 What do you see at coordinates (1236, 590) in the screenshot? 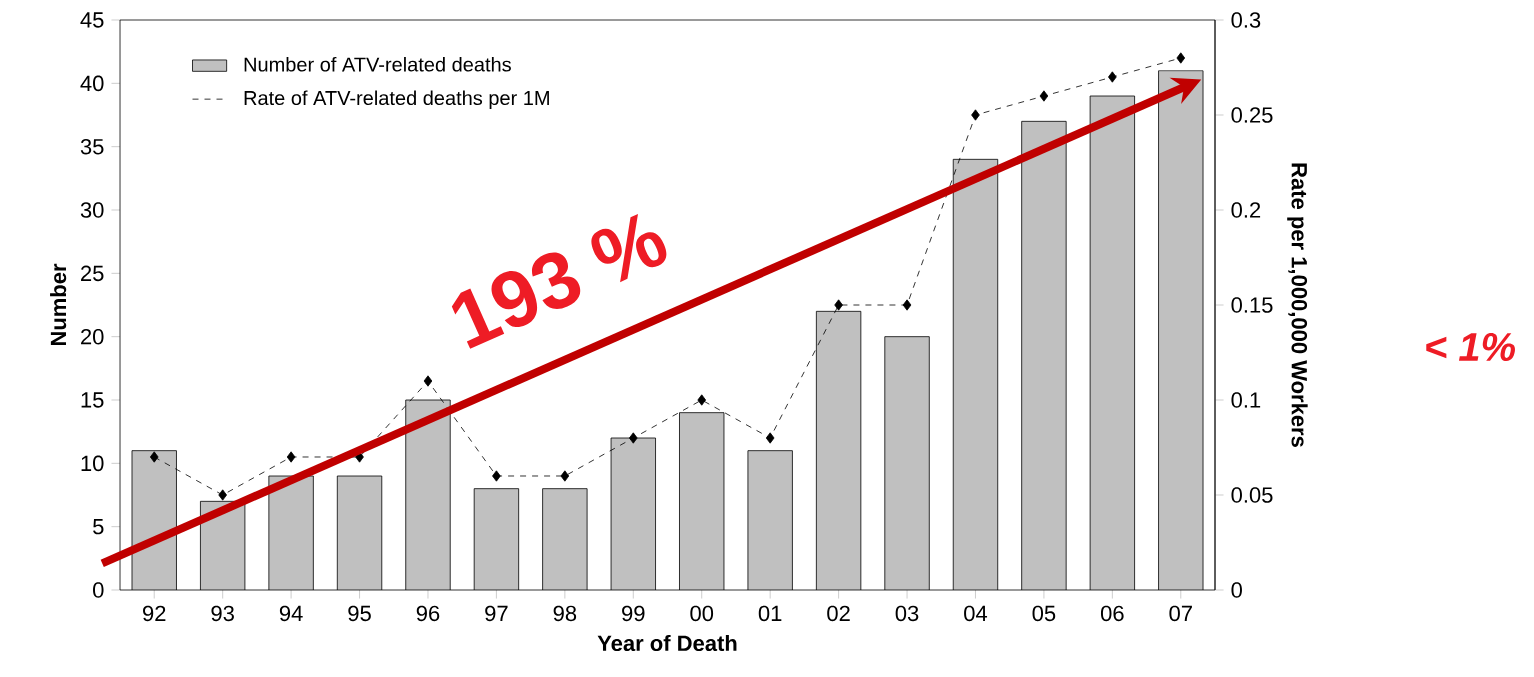
I see `y2-tick-label: 0` at bounding box center [1236, 590].